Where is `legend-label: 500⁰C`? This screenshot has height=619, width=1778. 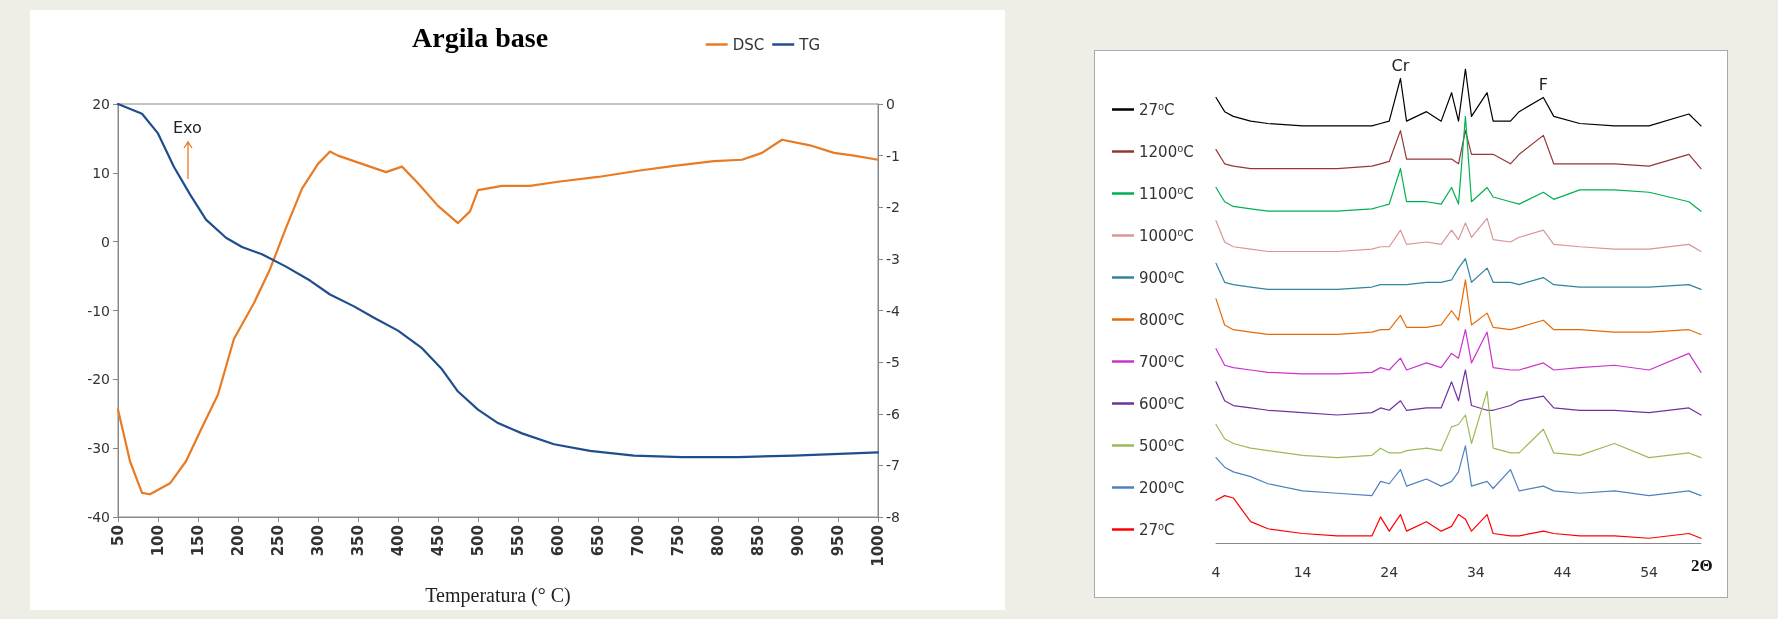 legend-label: 500⁰C is located at coordinates (1162, 445).